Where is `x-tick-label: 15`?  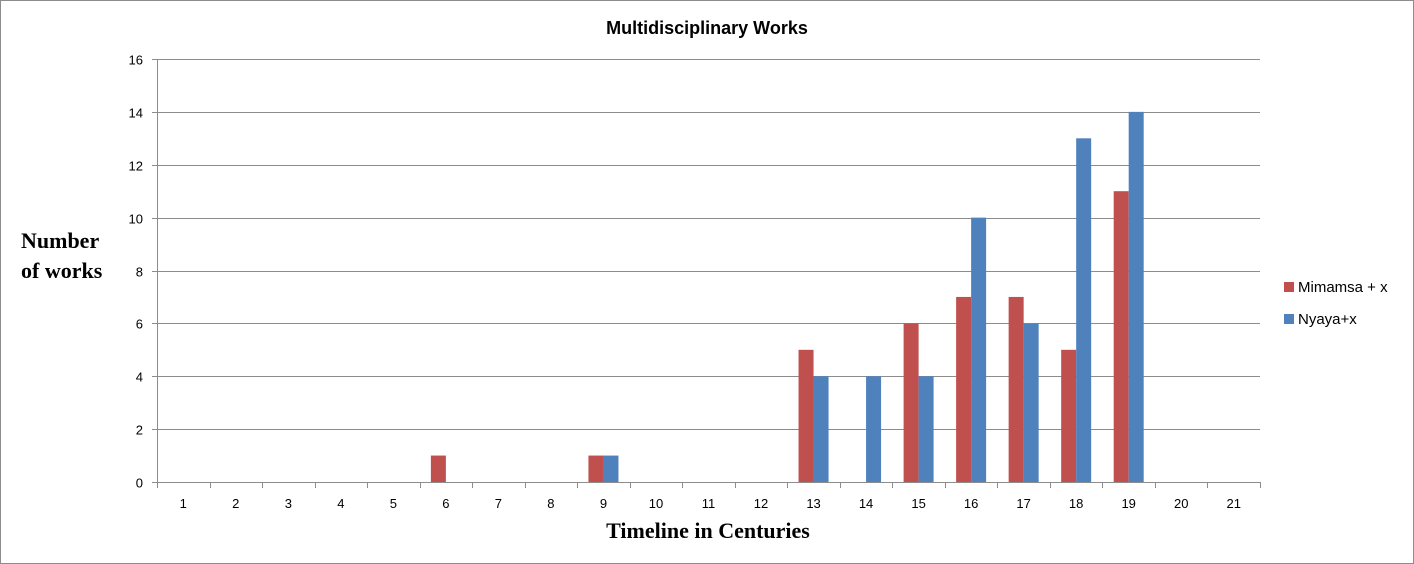 x-tick-label: 15 is located at coordinates (918, 503).